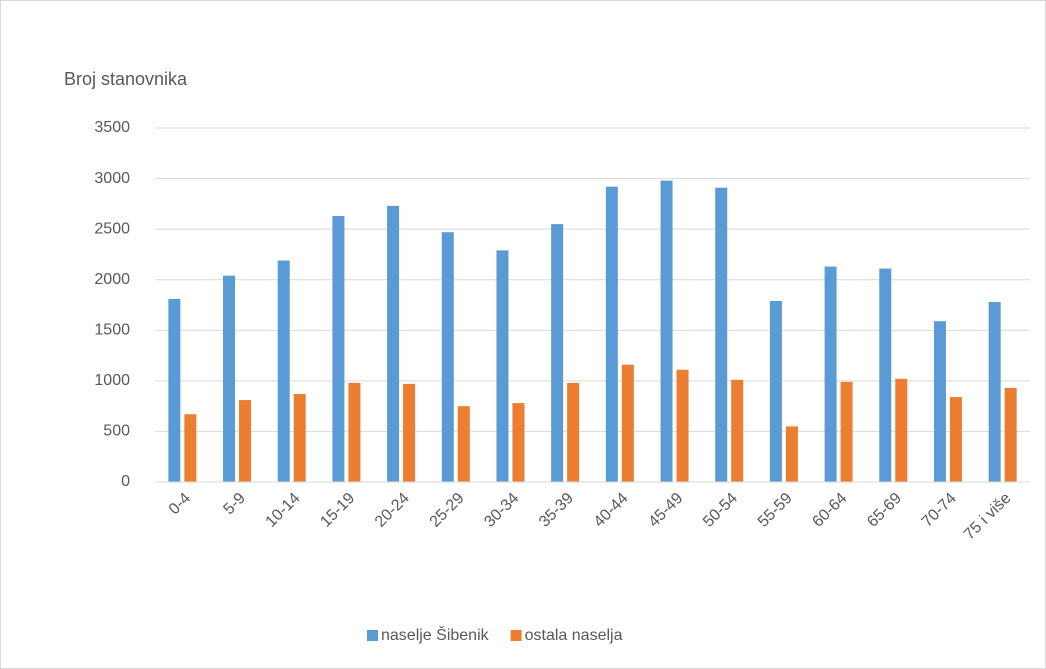  Describe the element at coordinates (126, 79) in the screenshot. I see `y-axis-title: Broj stanovnika` at that location.